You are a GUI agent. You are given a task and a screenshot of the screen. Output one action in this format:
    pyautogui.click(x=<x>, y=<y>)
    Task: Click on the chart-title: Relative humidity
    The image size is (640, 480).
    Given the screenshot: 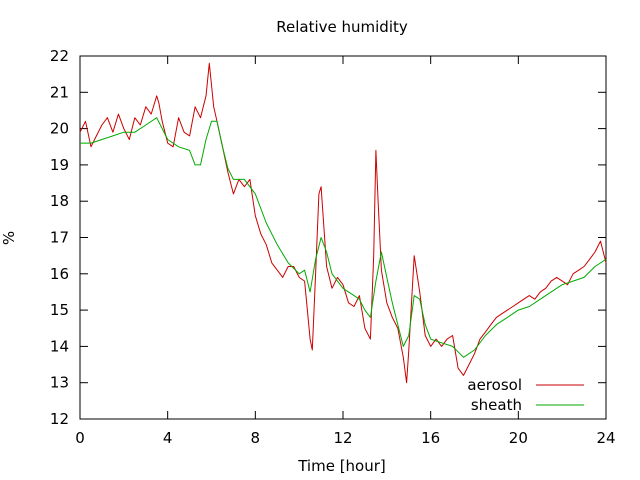 What is the action you would take?
    pyautogui.click(x=342, y=27)
    